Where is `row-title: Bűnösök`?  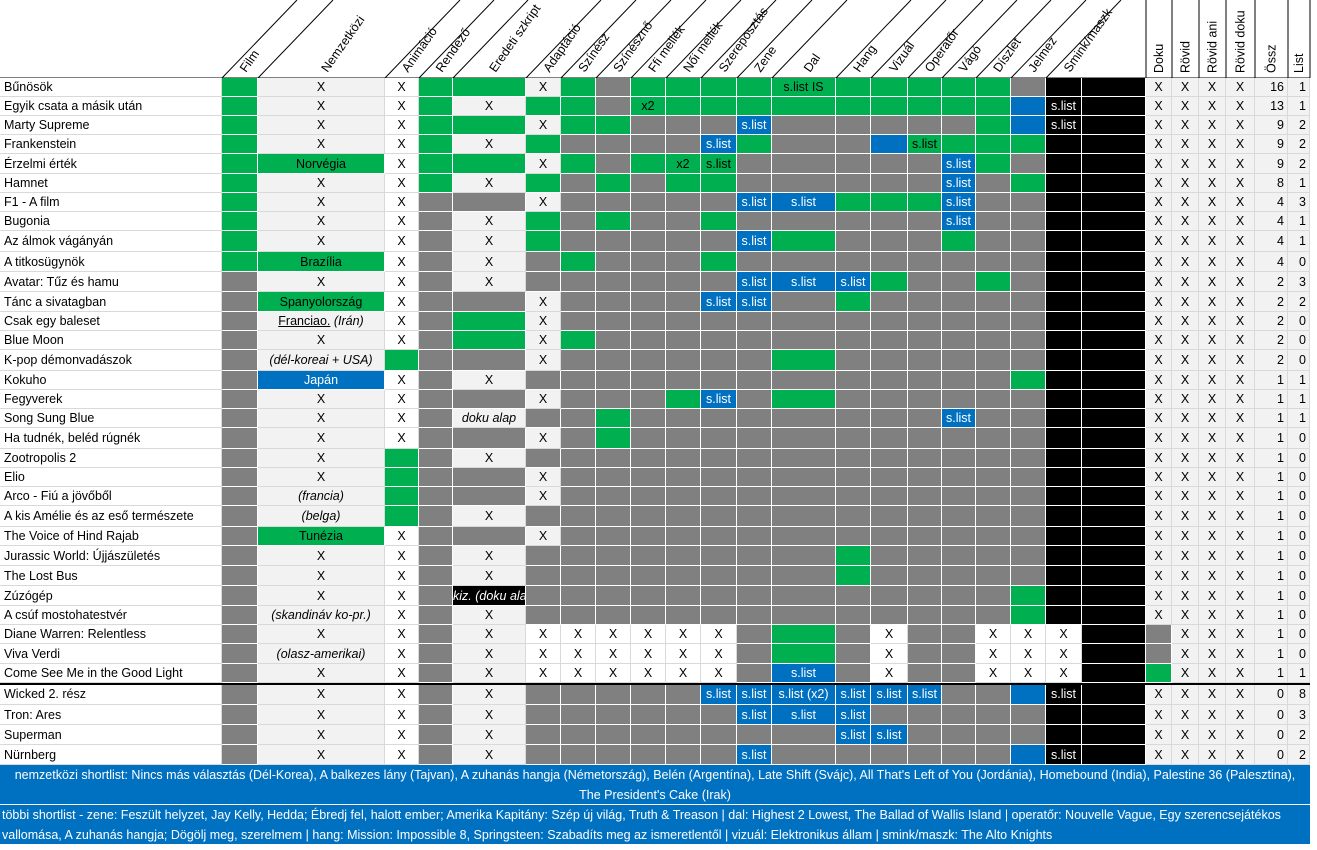 row-title: Bűnösök is located at coordinates (111, 87).